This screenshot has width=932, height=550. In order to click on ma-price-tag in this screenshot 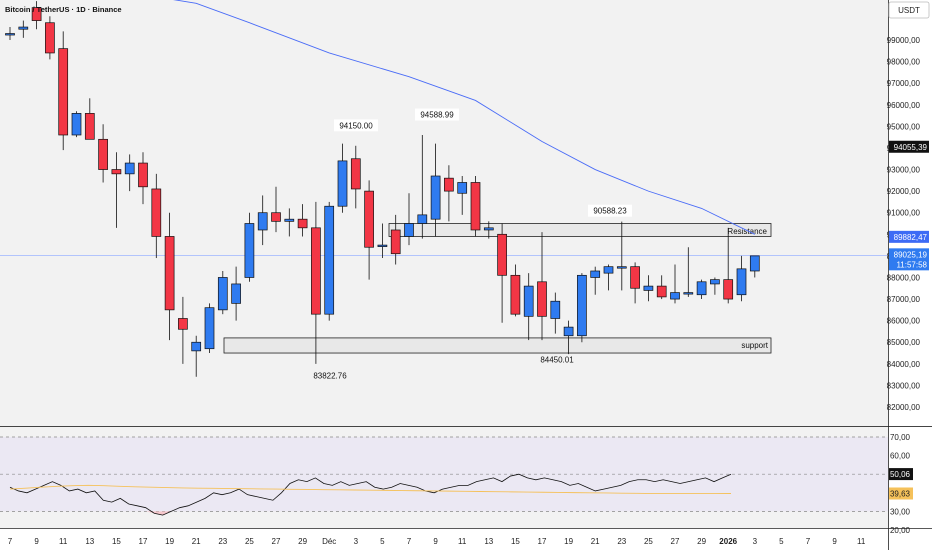, I will do `click(909, 146)`.